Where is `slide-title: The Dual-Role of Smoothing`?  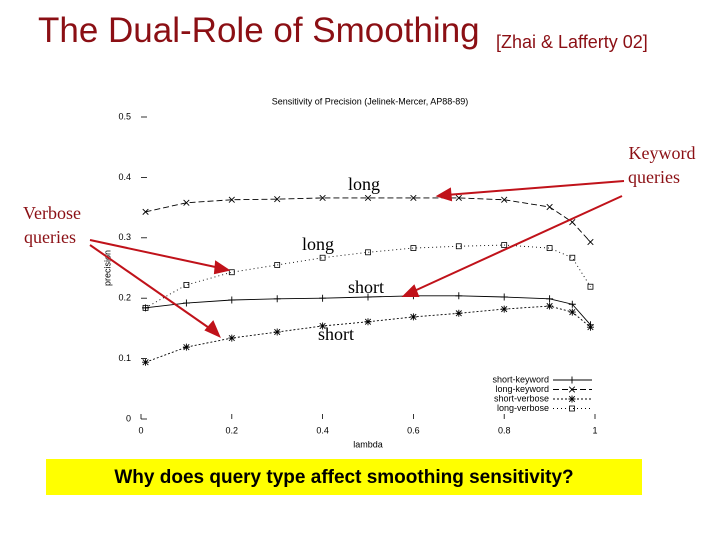 slide-title: The Dual-Role of Smoothing is located at coordinates (259, 30).